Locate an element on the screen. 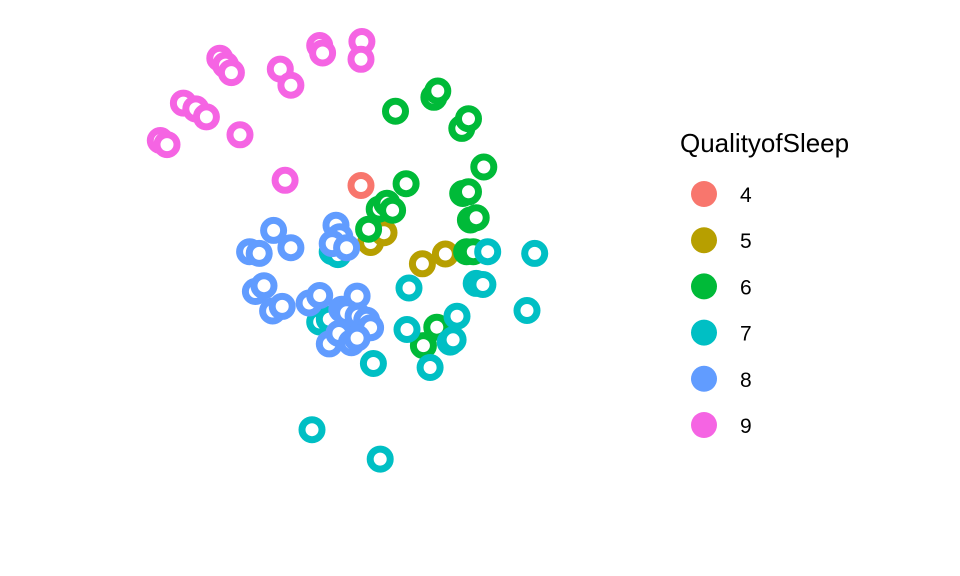 The image size is (960, 576). legend-label-6: 6 is located at coordinates (746, 287).